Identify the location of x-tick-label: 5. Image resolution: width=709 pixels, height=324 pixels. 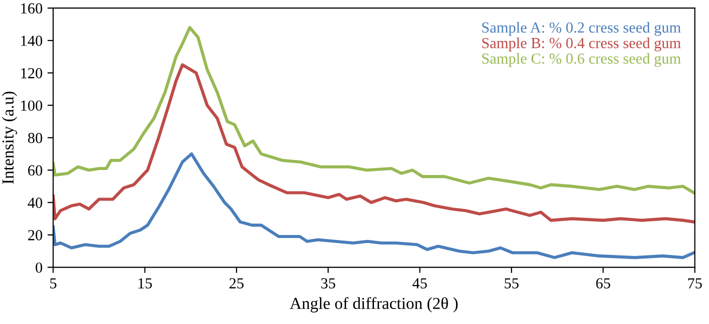
(53, 283).